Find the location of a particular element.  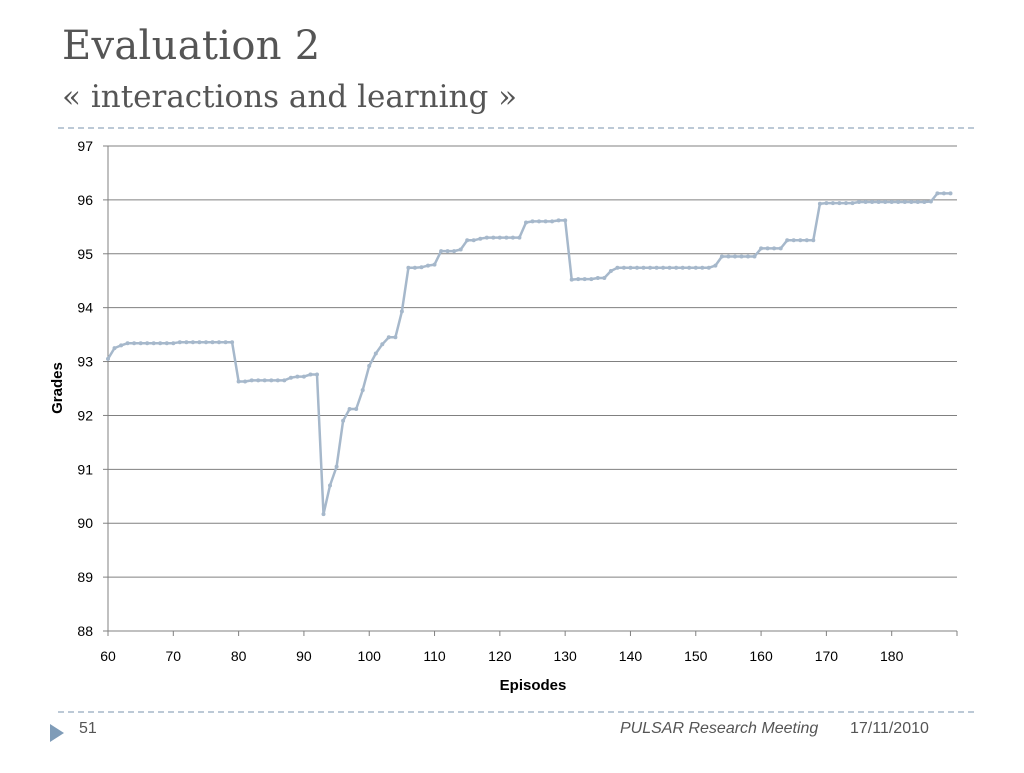

bullet-arrow-icon is located at coordinates (57, 733).